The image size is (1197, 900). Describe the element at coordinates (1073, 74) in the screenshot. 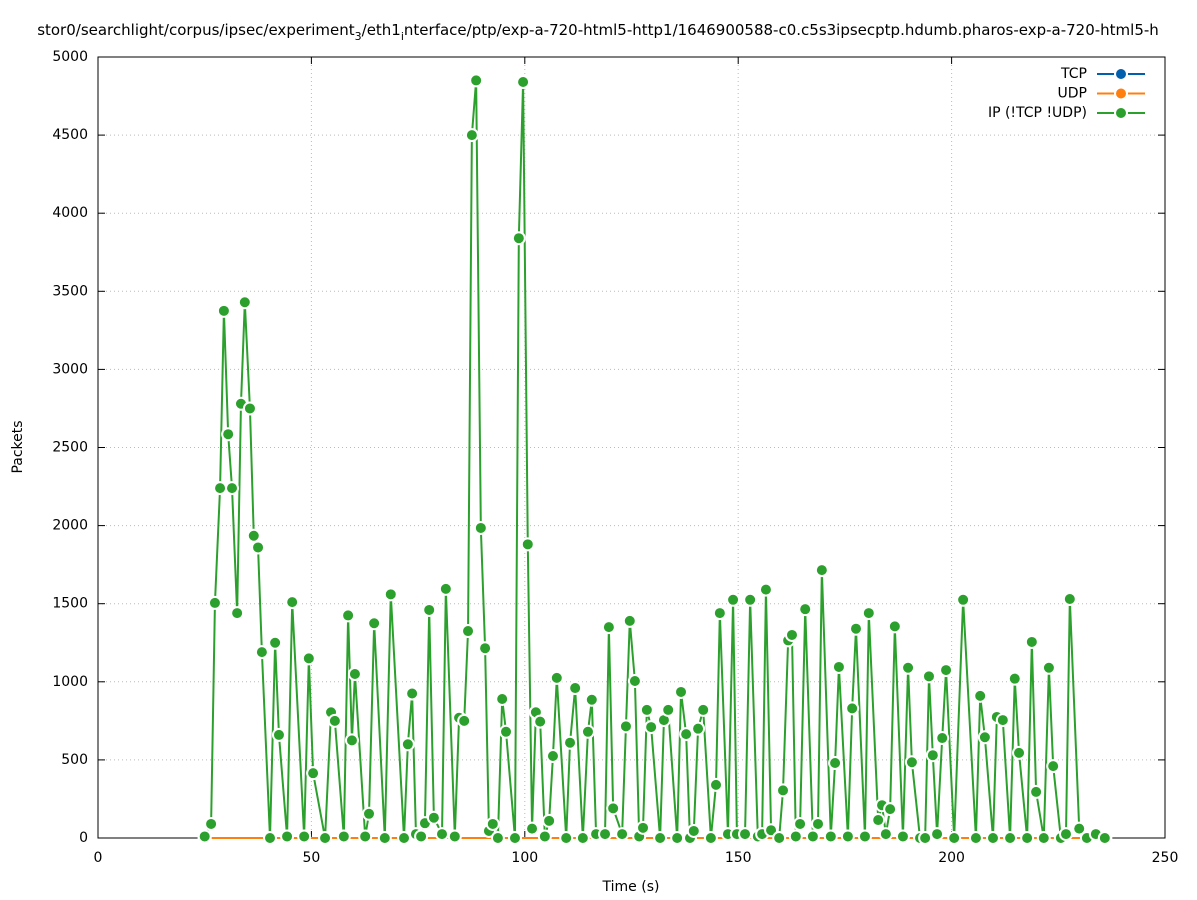

I see `legend-label: TCP` at that location.